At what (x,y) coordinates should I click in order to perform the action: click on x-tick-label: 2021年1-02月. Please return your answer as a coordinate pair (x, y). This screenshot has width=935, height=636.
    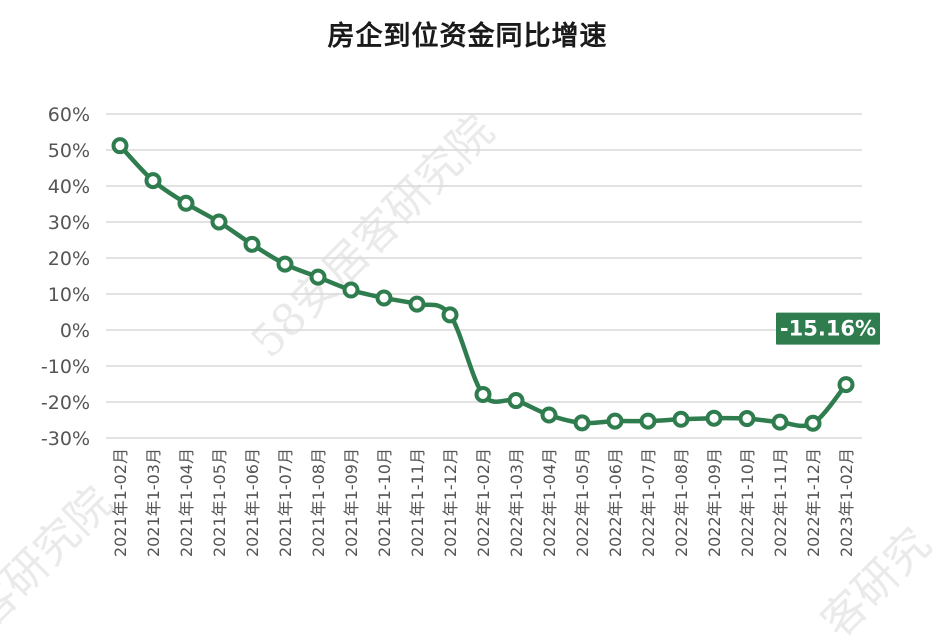
    Looking at the image, I should click on (120, 502).